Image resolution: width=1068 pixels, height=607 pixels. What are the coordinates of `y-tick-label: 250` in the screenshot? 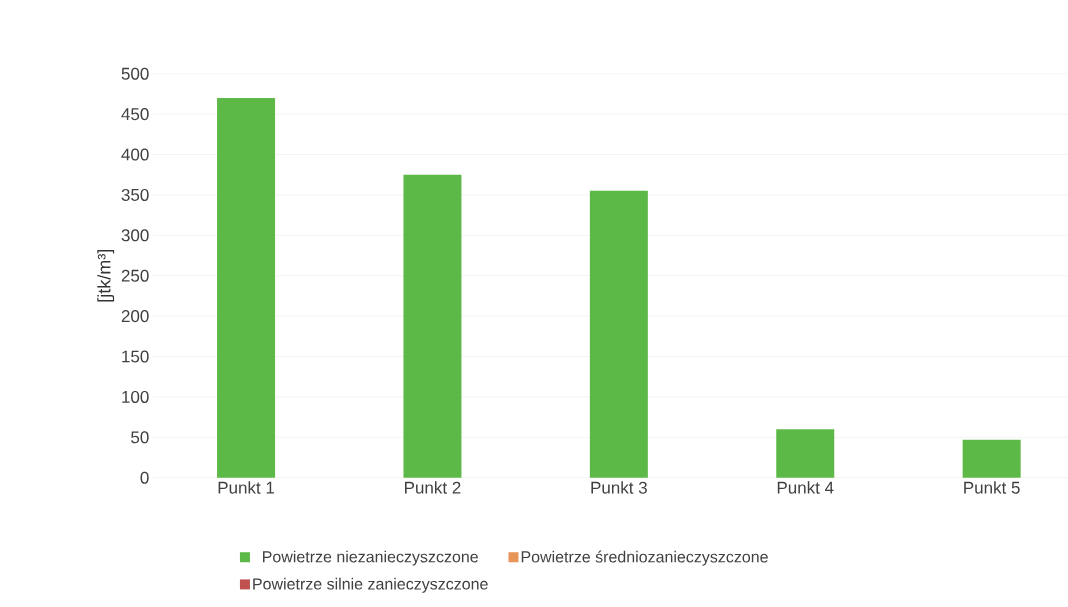 It's located at (135, 275).